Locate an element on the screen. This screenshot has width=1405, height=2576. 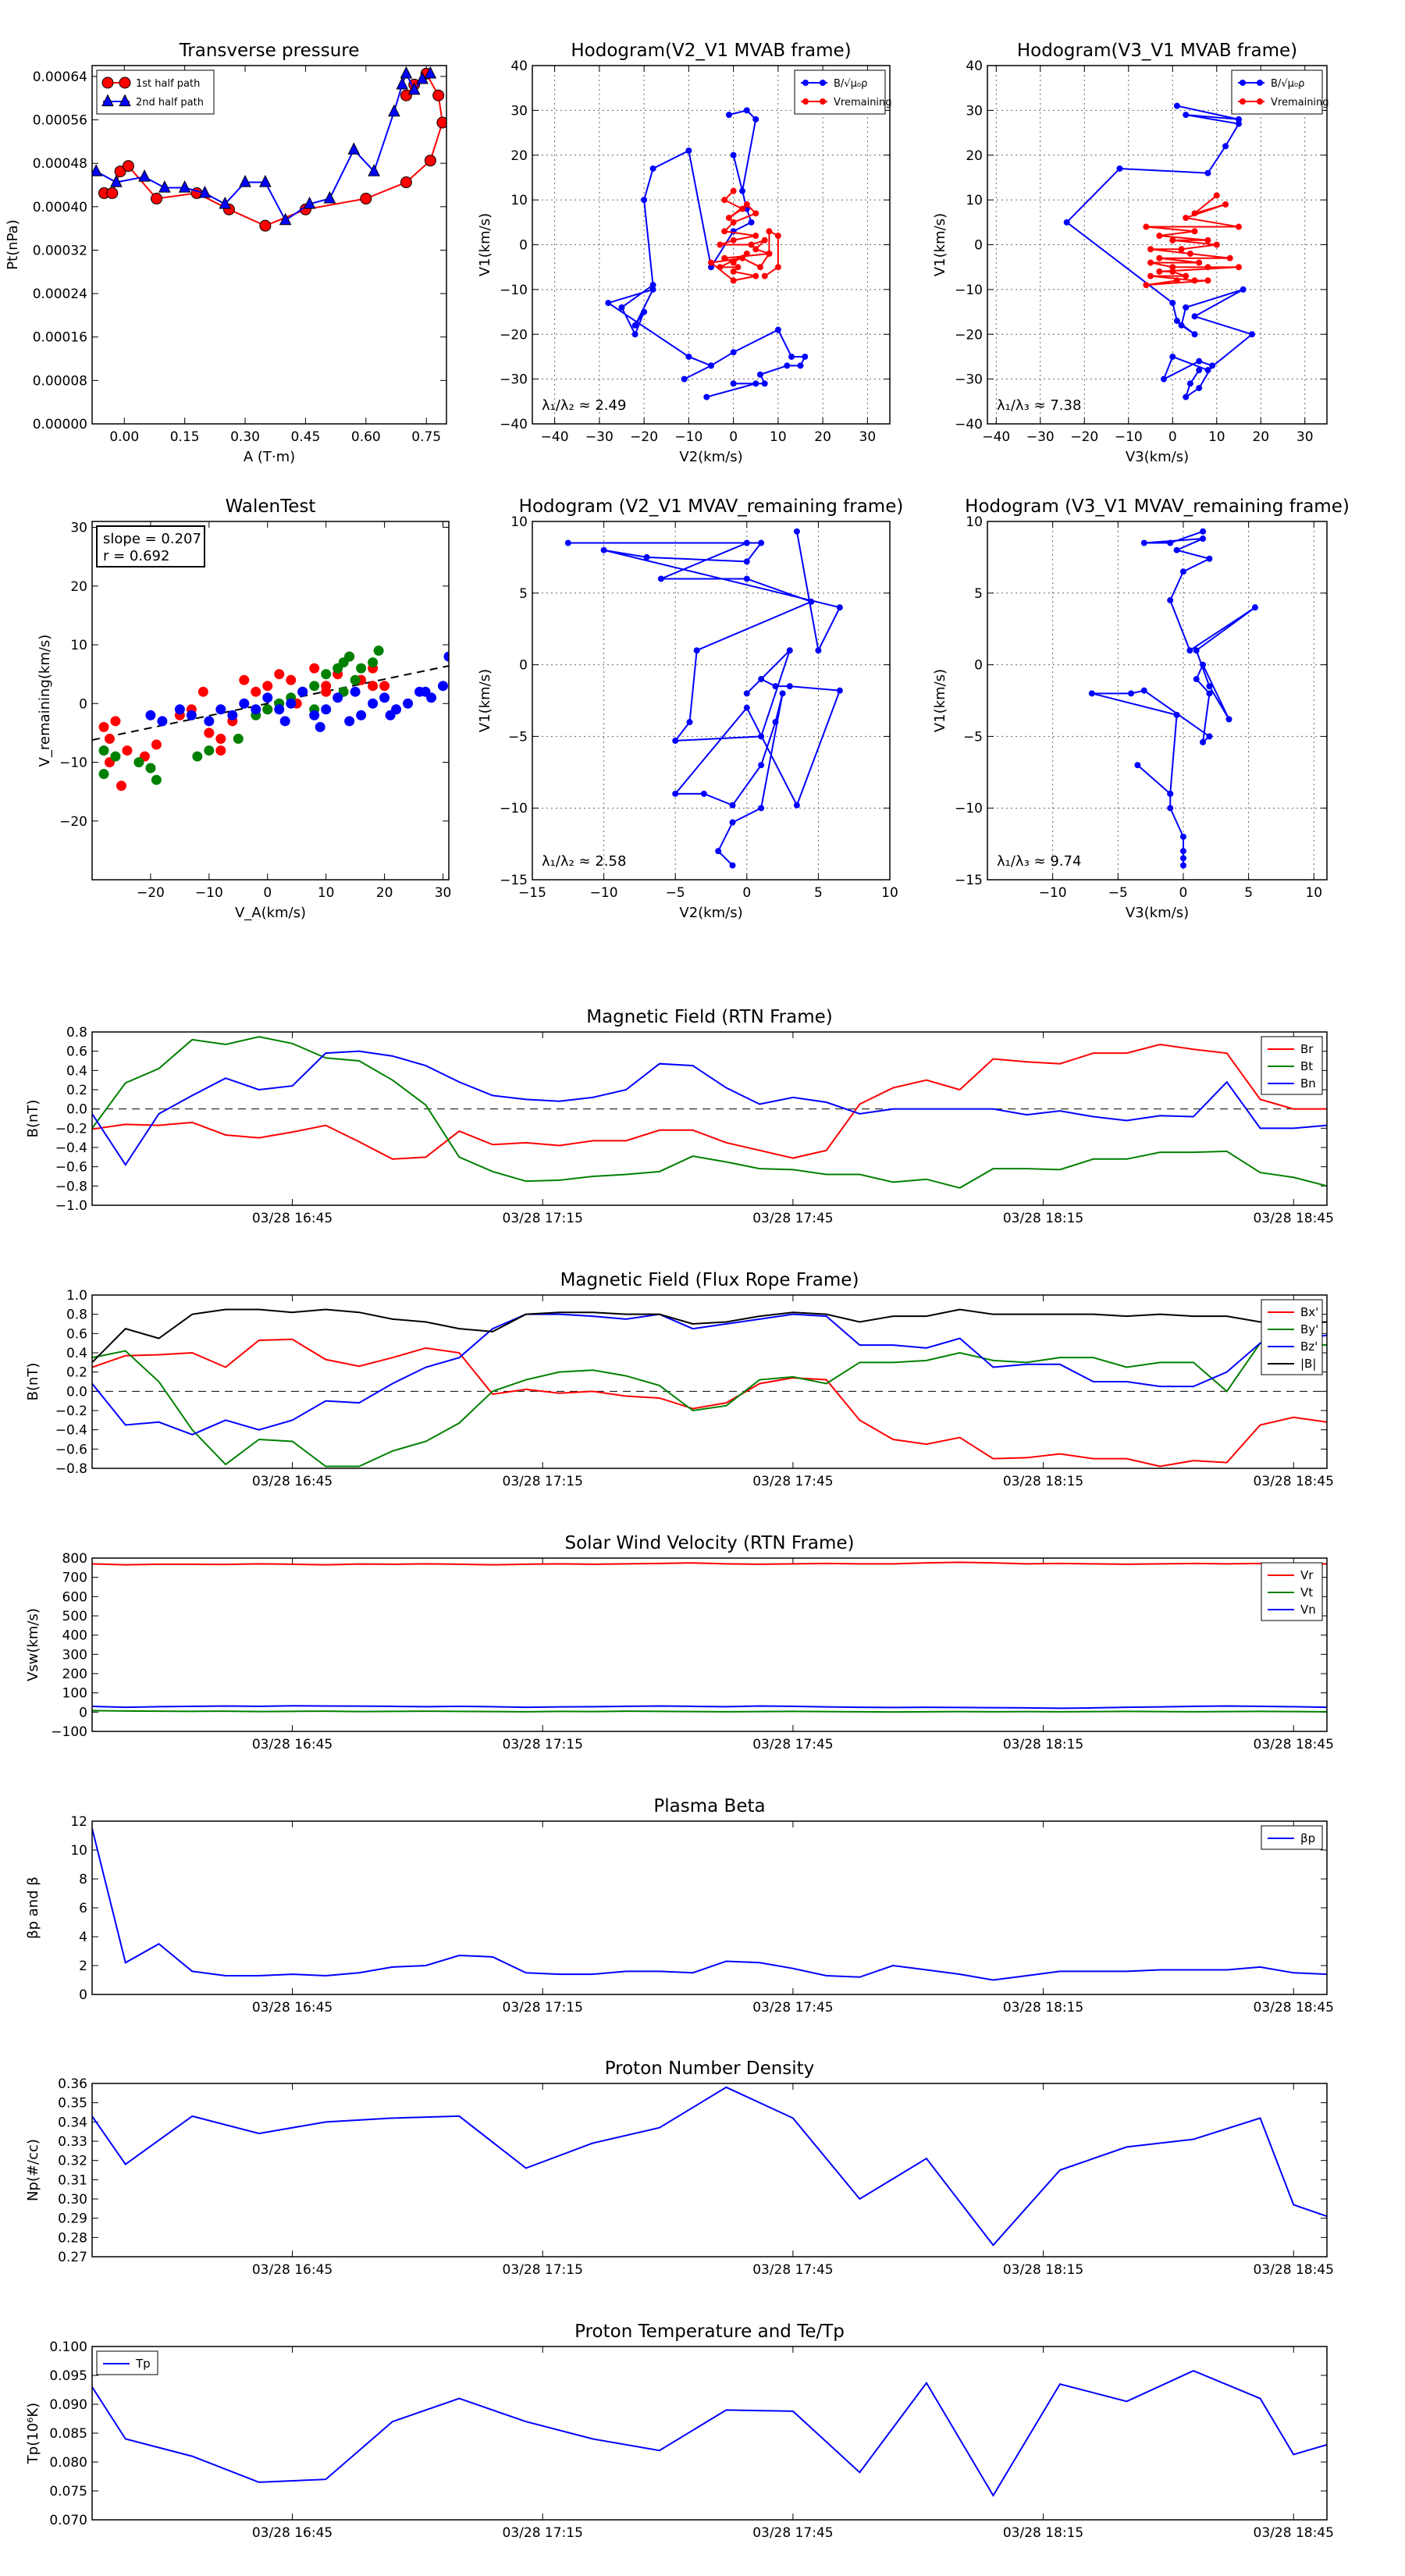
y-tick-label: 700 is located at coordinates (74, 1578).